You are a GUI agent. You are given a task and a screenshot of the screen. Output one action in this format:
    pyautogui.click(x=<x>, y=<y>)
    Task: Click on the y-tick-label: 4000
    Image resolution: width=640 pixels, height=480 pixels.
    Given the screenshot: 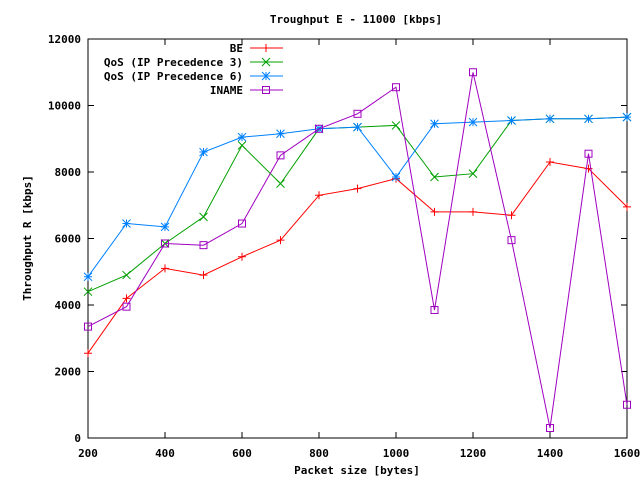 What is the action you would take?
    pyautogui.click(x=68, y=305)
    